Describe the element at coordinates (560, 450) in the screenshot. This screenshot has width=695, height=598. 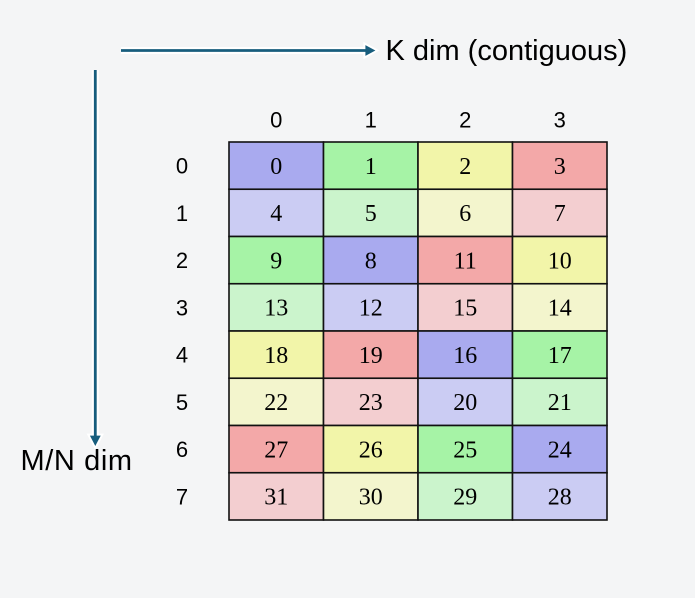
I see `svg-text: 24` at that location.